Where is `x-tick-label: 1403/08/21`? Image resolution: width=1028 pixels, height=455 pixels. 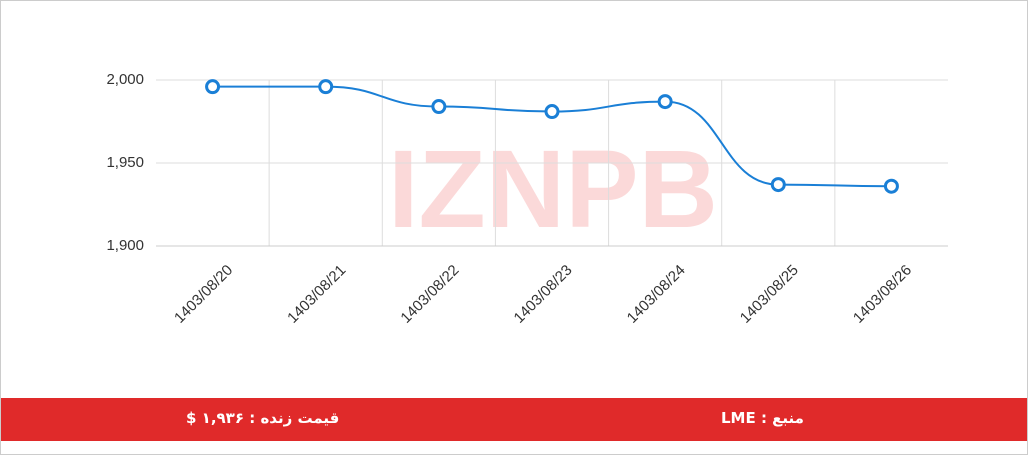 x-tick-label: 1403/08/21 is located at coordinates (316, 294).